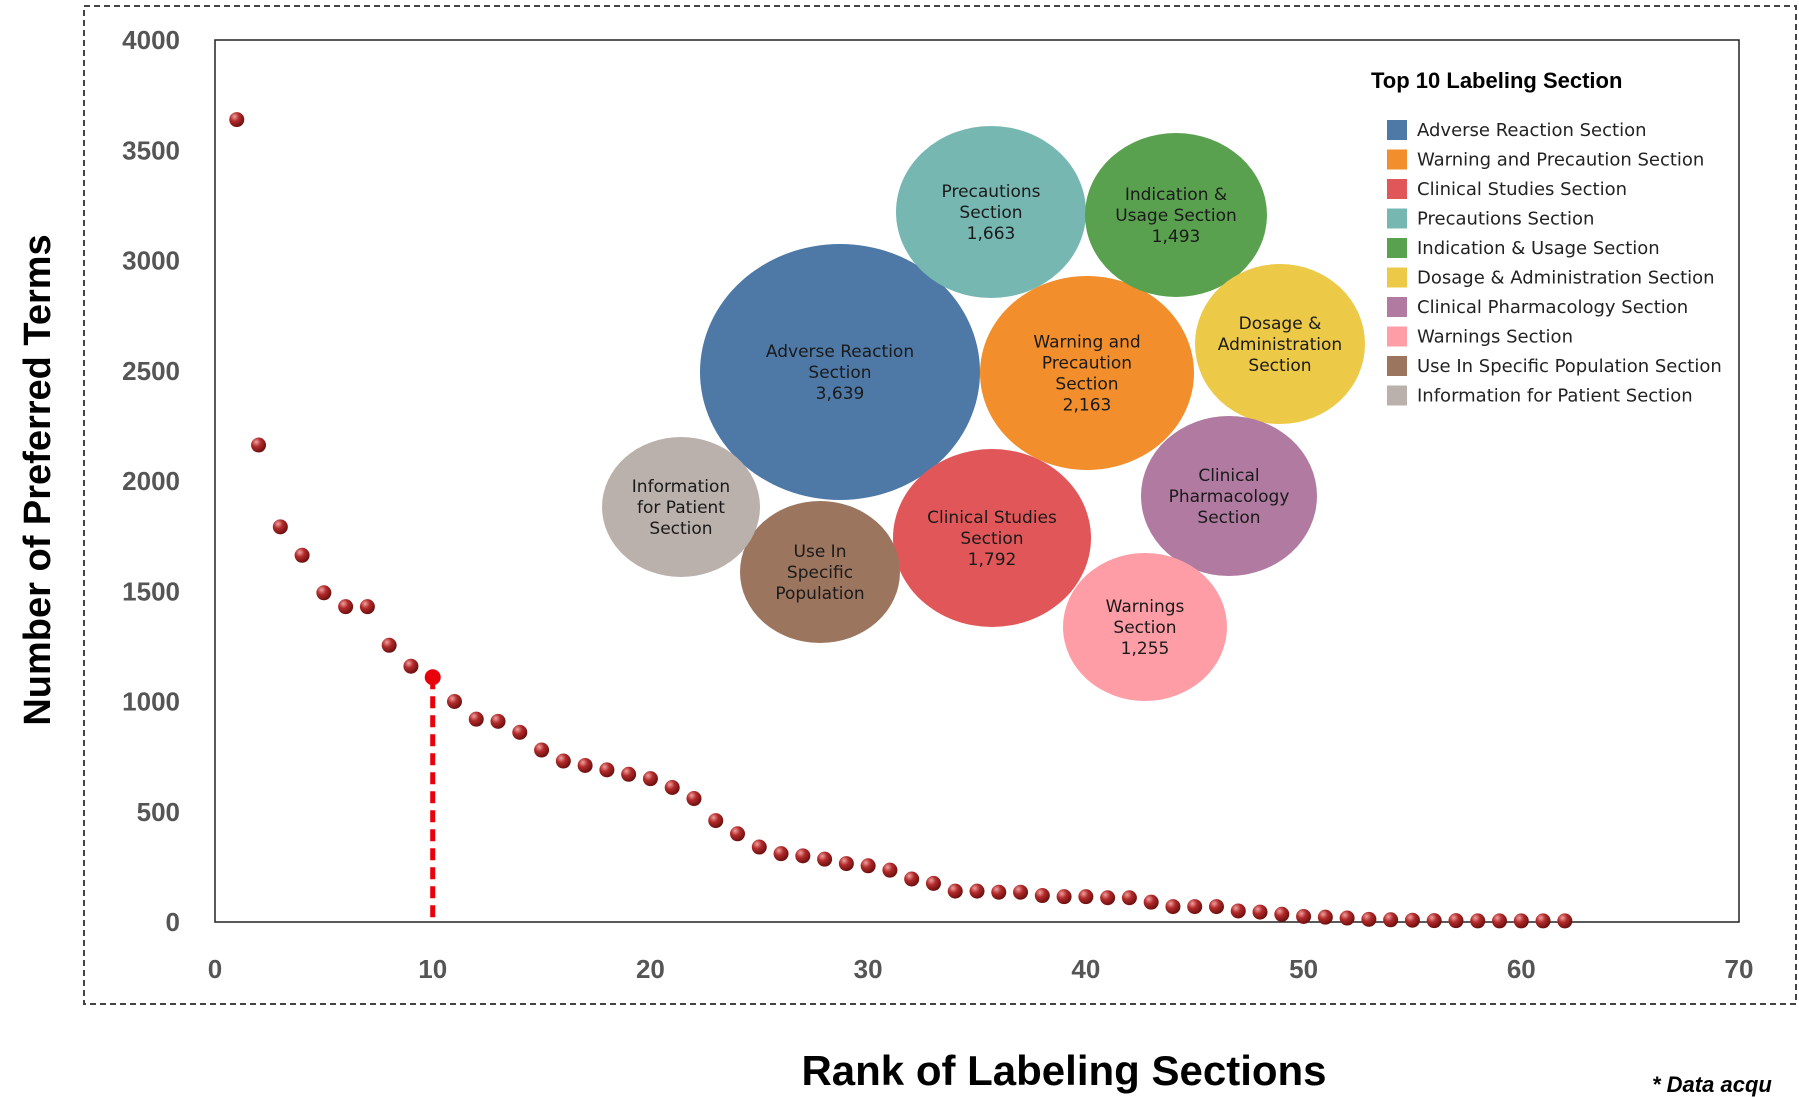 Image resolution: width=1799 pixels, height=1097 pixels. Describe the element at coordinates (158, 812) in the screenshot. I see `y-tick-label: 500` at that location.